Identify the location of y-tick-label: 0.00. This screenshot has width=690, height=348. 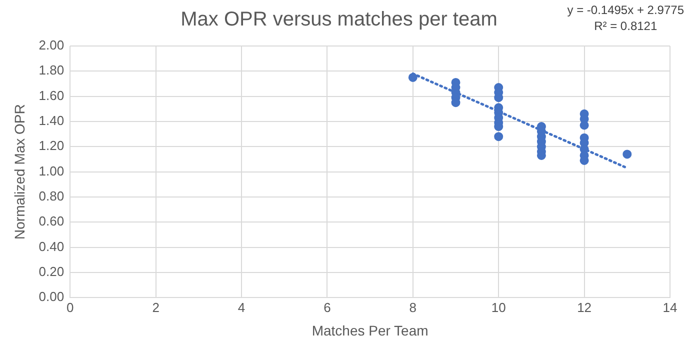
(51, 296).